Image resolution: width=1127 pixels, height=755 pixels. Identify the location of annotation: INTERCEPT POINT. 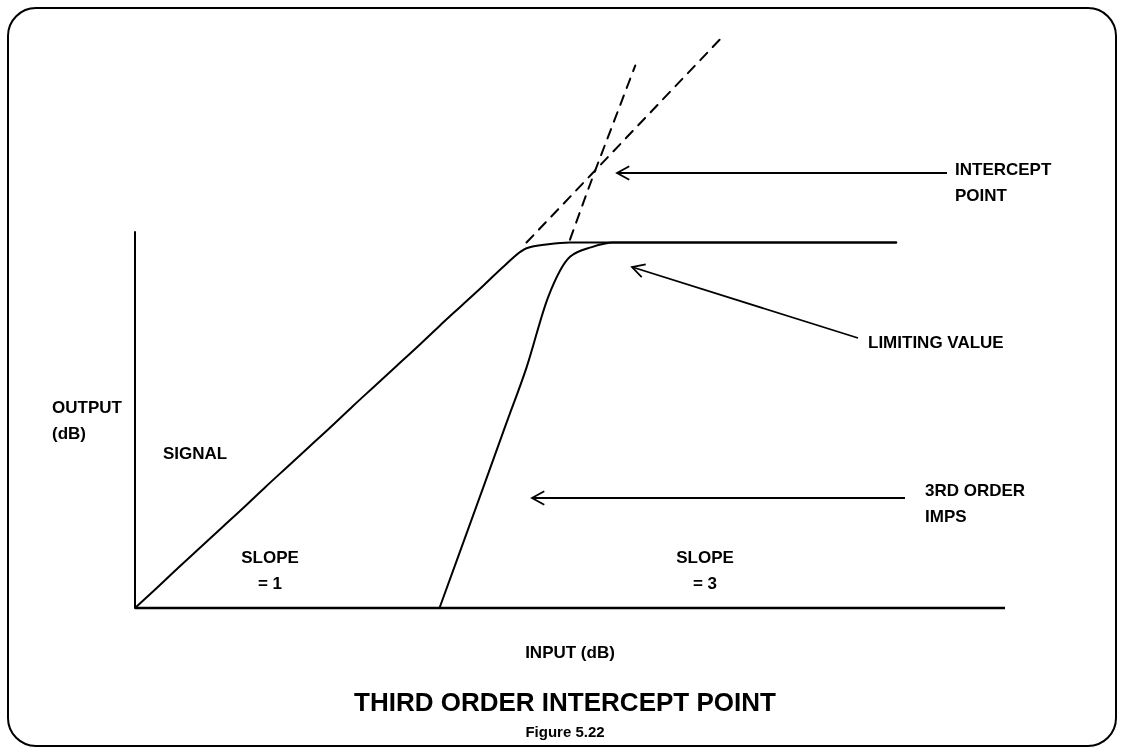
(1003, 183).